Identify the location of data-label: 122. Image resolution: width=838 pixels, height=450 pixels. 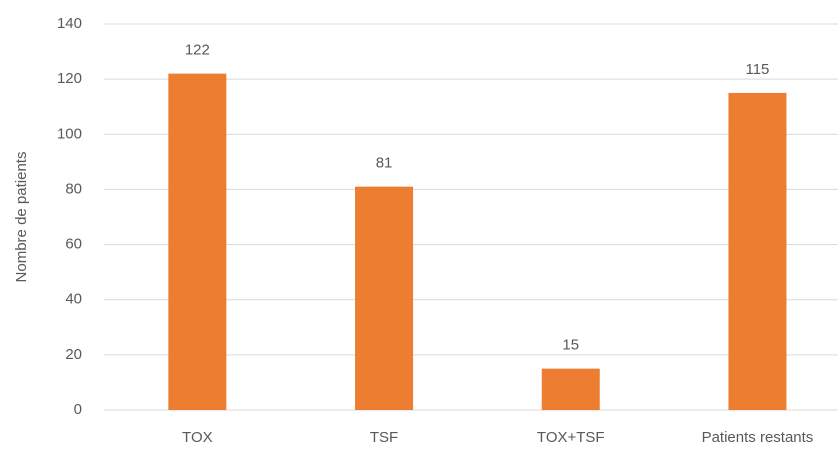
(197, 50).